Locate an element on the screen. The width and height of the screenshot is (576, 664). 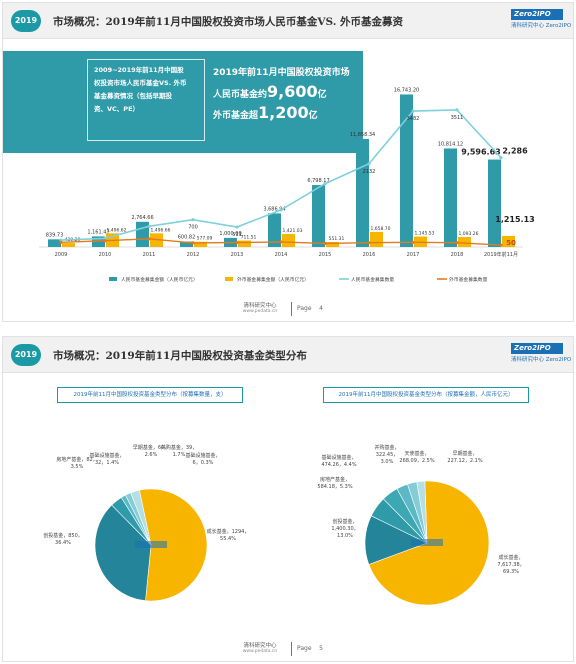
pie-slice-label: 并购基金， is located at coordinates (386, 447).